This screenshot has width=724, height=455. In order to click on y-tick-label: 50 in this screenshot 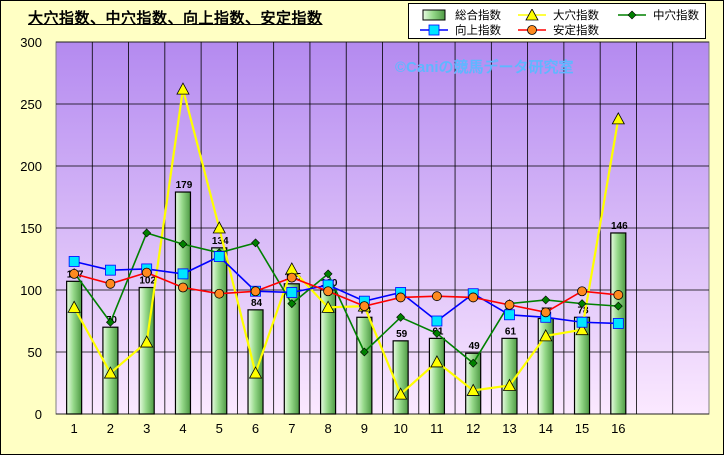, I will do `click(35, 352)`.